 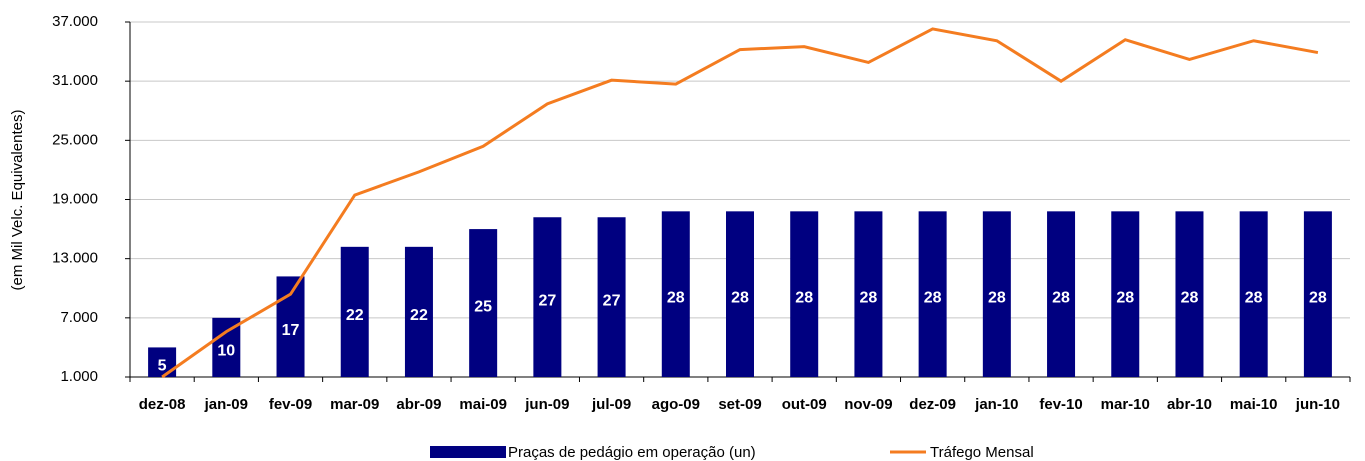 I want to click on x-tick-label: dez-08, so click(x=162, y=404).